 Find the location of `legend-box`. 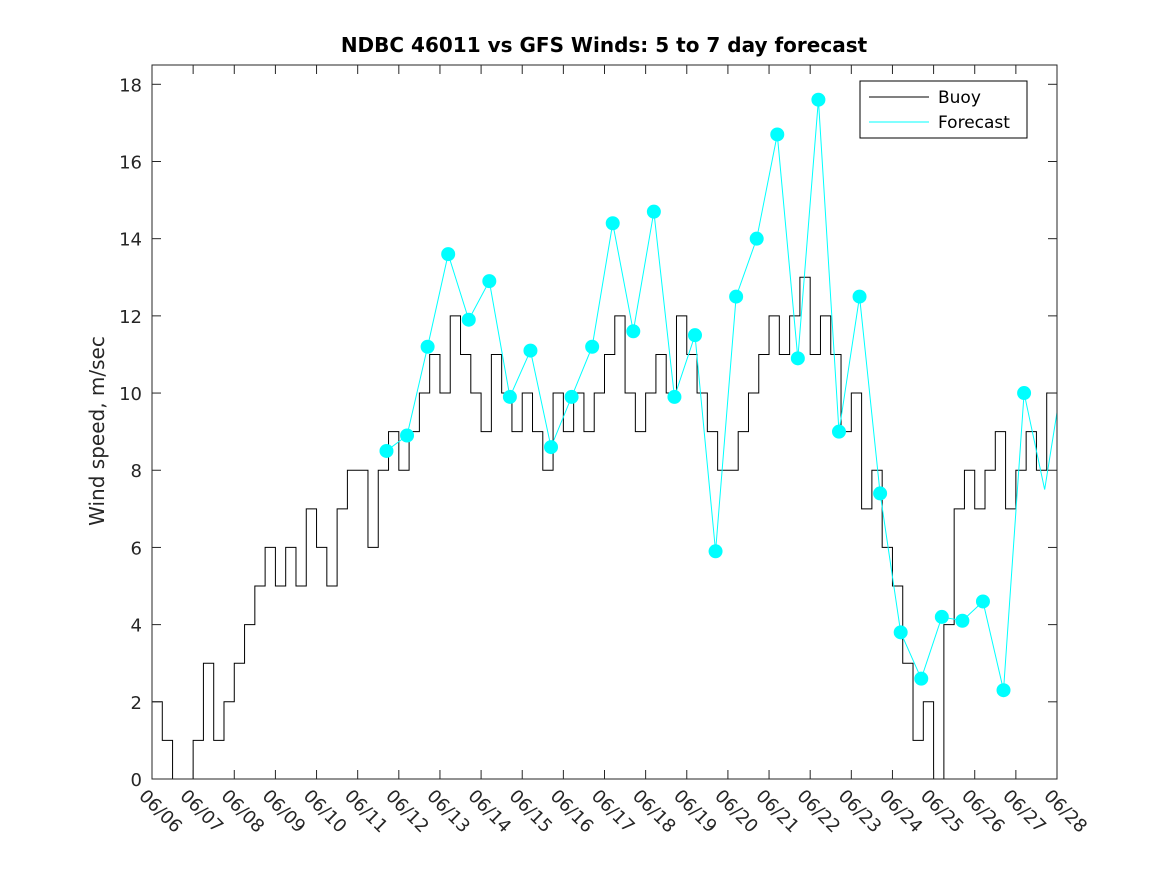

legend-box is located at coordinates (943, 109).